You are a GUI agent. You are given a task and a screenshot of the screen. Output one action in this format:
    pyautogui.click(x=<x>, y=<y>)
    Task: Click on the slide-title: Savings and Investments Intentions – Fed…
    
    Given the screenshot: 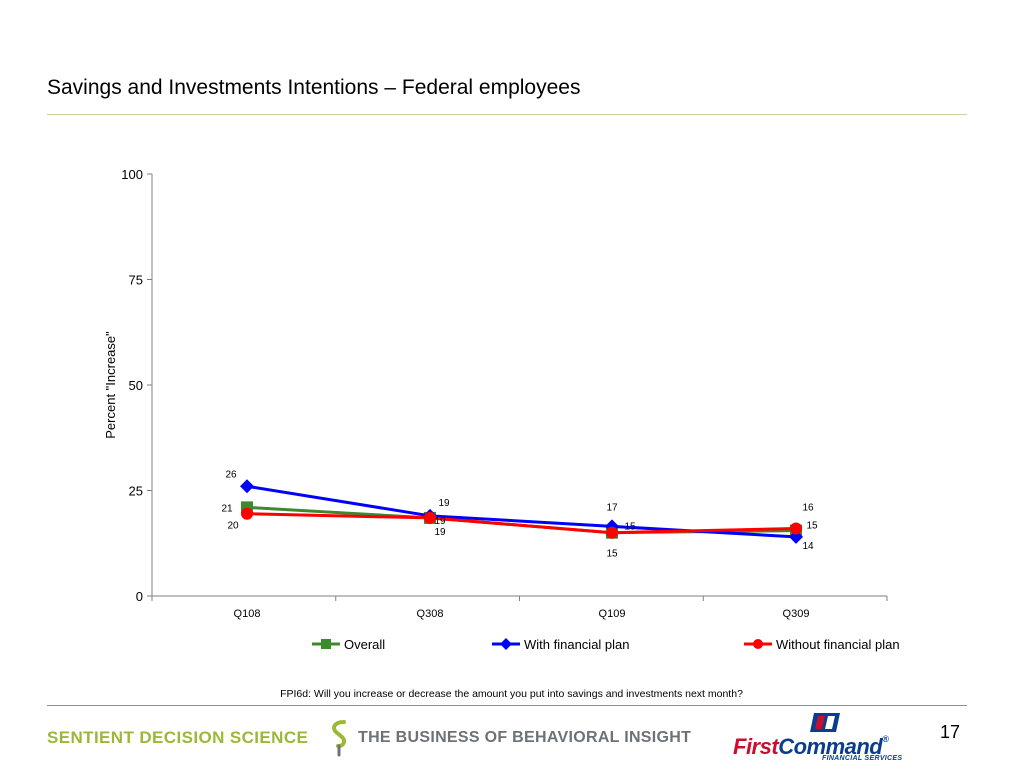 What is the action you would take?
    pyautogui.click(x=314, y=87)
    